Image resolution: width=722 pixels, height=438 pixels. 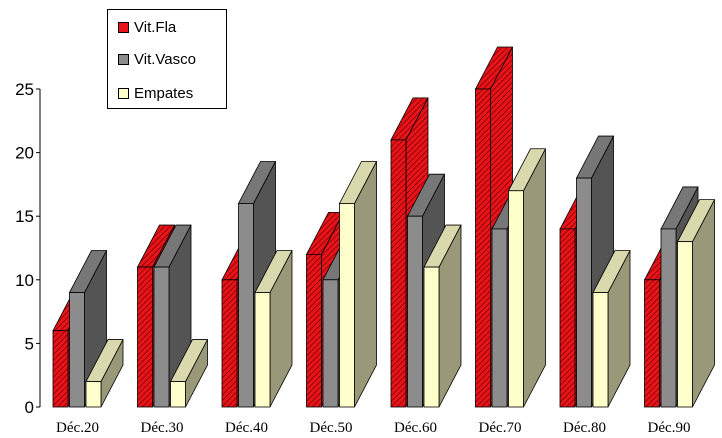 I want to click on legend-swatch-empates, so click(x=123, y=93).